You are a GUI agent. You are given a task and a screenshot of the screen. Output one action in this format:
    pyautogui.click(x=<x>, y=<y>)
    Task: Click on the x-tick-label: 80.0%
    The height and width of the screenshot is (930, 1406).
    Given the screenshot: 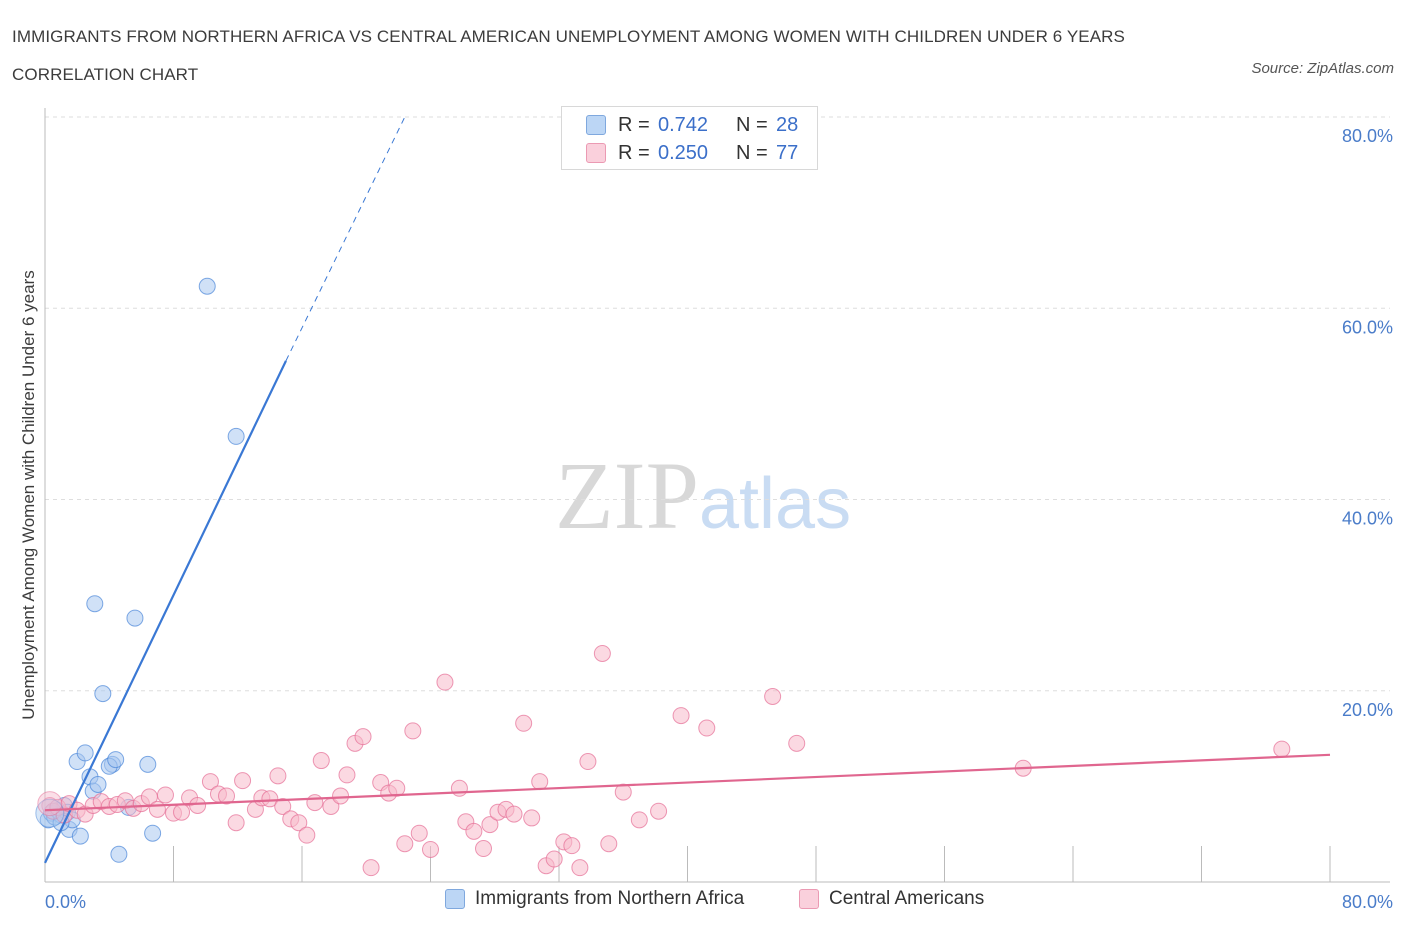 What is the action you would take?
    pyautogui.click(x=1367, y=902)
    